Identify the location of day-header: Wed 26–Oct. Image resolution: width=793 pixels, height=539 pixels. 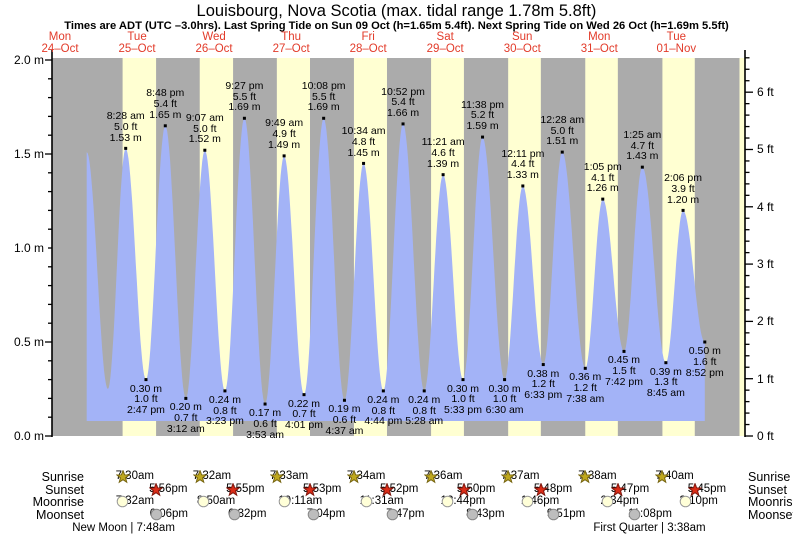
(214, 43).